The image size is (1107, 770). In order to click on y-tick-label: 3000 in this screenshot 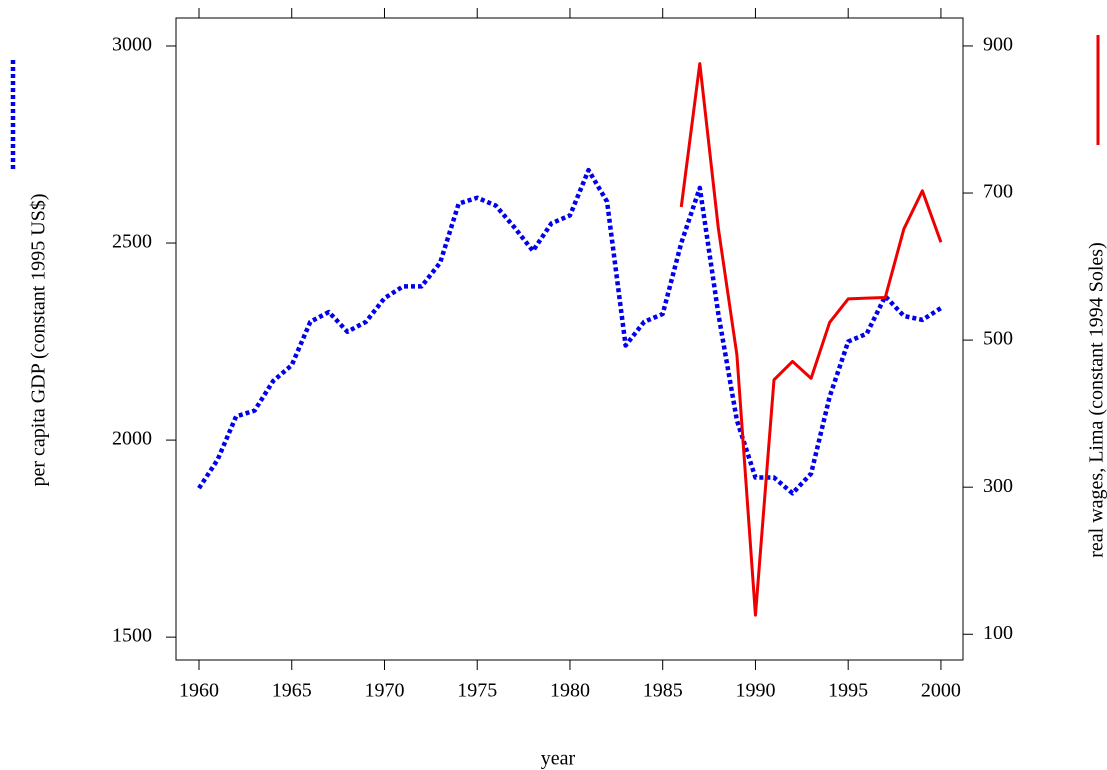, I will do `click(132, 45)`.